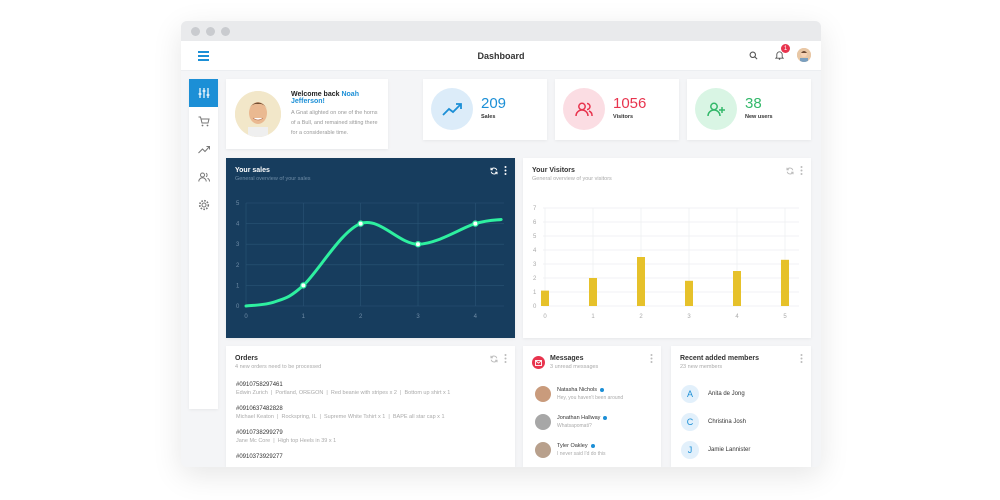  What do you see at coordinates (501, 31) in the screenshot?
I see `window-titlebar` at bounding box center [501, 31].